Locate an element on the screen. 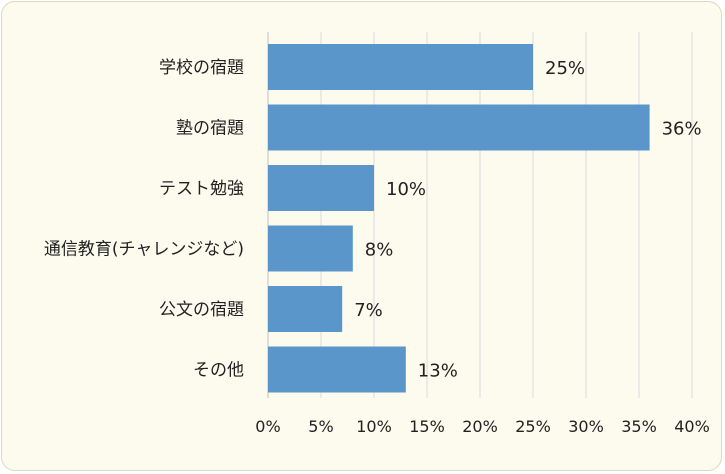 The height and width of the screenshot is (474, 725). category-label: テスト勉強 is located at coordinates (201, 189).